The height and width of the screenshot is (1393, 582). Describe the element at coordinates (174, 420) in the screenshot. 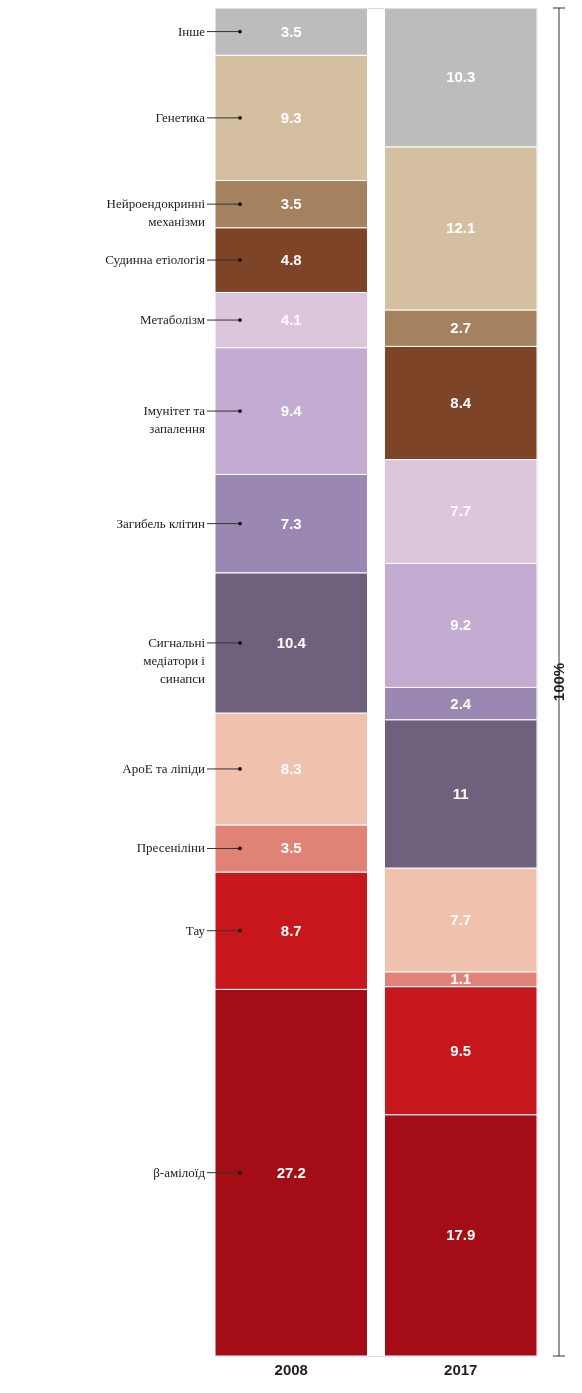

I see `series-label: Імунітет та запалення` at that location.